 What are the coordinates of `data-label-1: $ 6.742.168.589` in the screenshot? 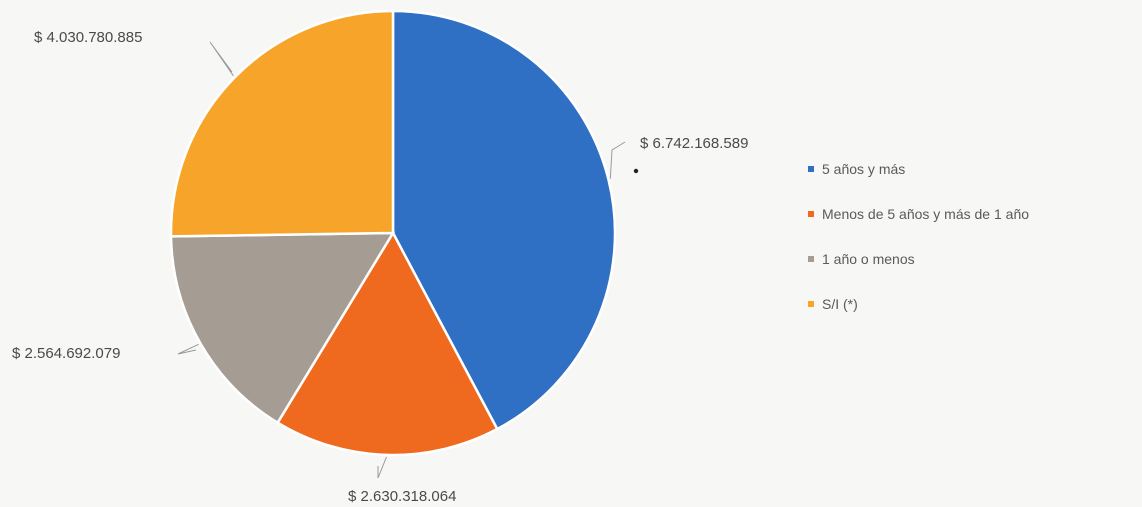 It's located at (694, 143).